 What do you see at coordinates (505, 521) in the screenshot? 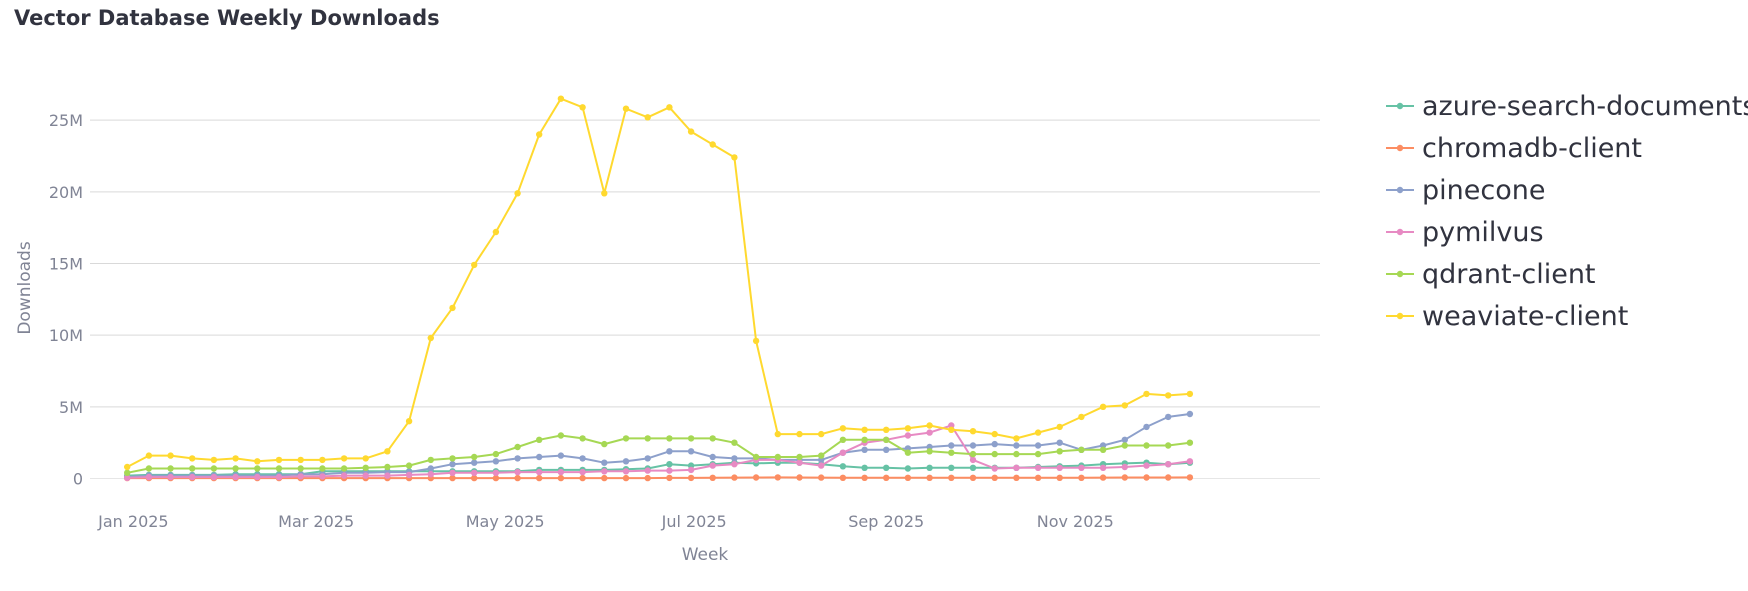
I see `x-tick-label: May 2025` at bounding box center [505, 521].